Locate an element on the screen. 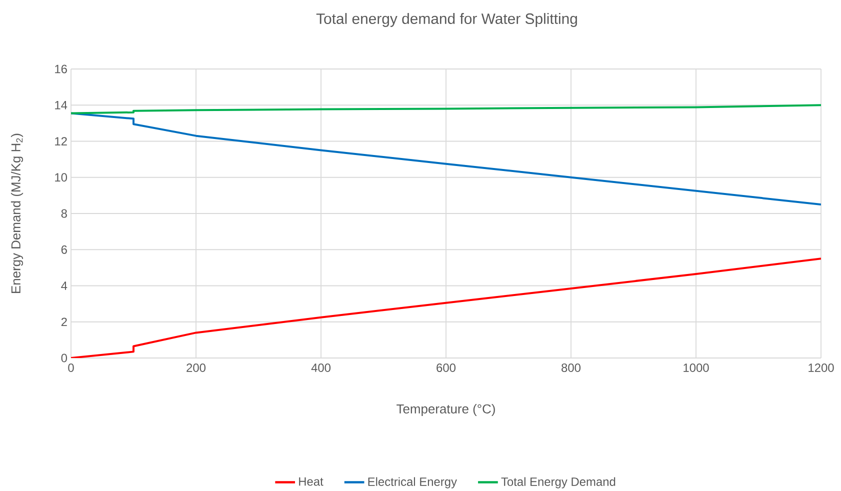 The image size is (841, 491). legend-label: Electrical Energy is located at coordinates (412, 482).